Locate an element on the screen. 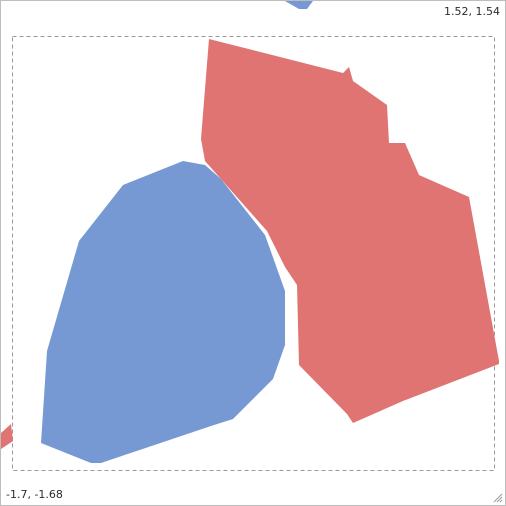  blue-polygon-top-fragment is located at coordinates (299, 5).